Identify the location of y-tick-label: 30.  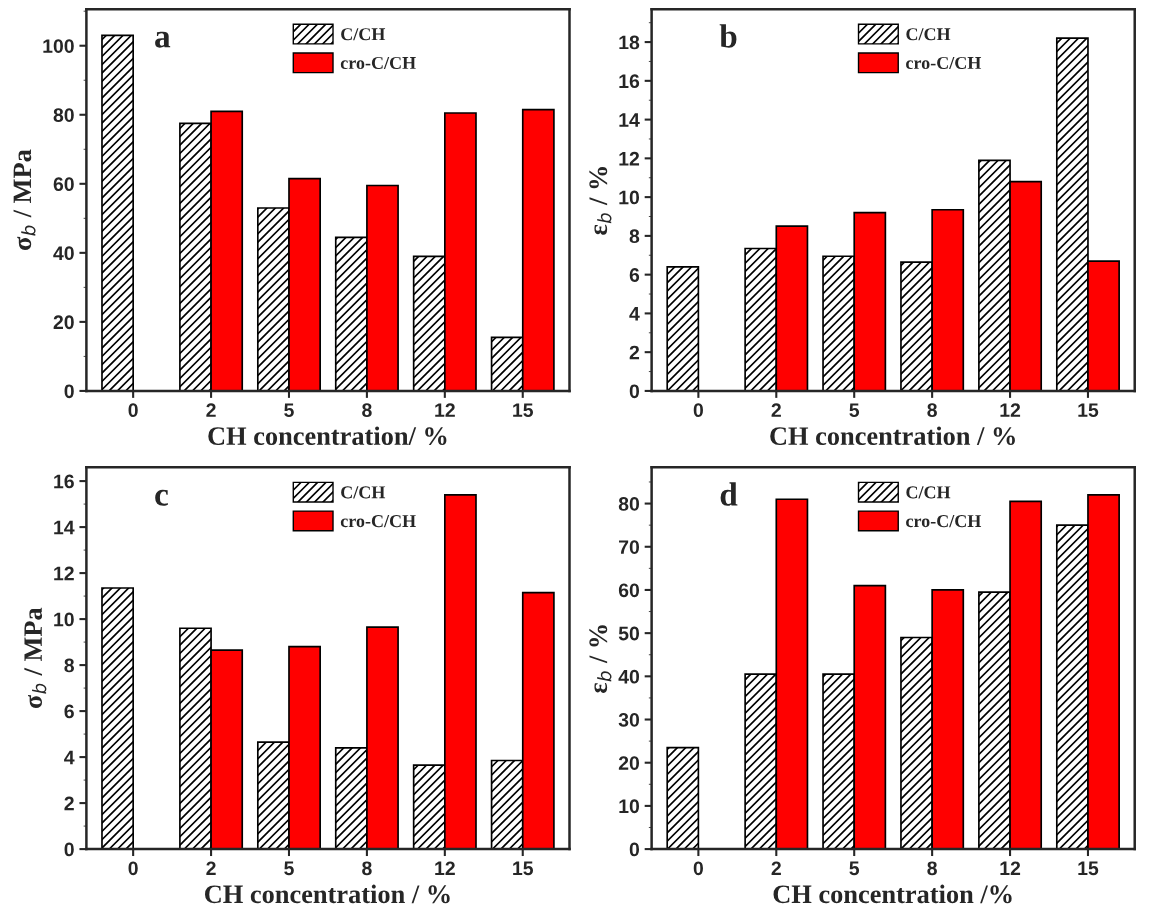
(629, 719).